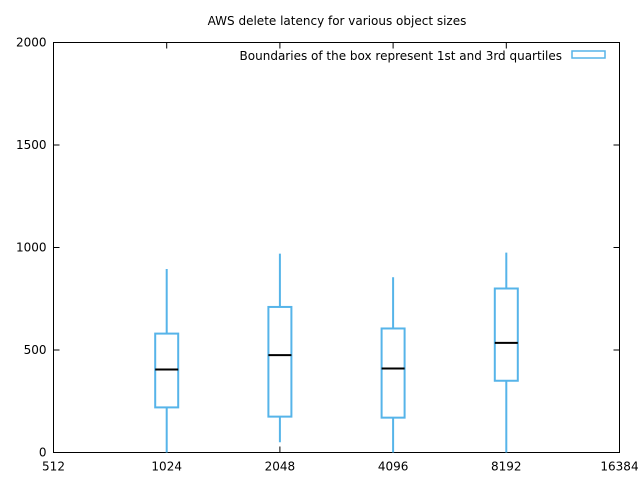 Image resolution: width=640 pixels, height=480 pixels. Describe the element at coordinates (393, 467) in the screenshot. I see `x-tick-label: 4096` at that location.